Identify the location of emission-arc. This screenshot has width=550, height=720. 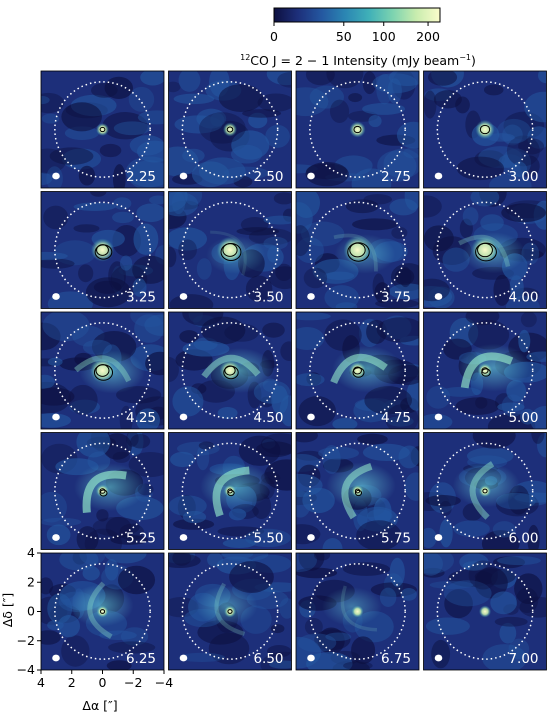
(231, 491).